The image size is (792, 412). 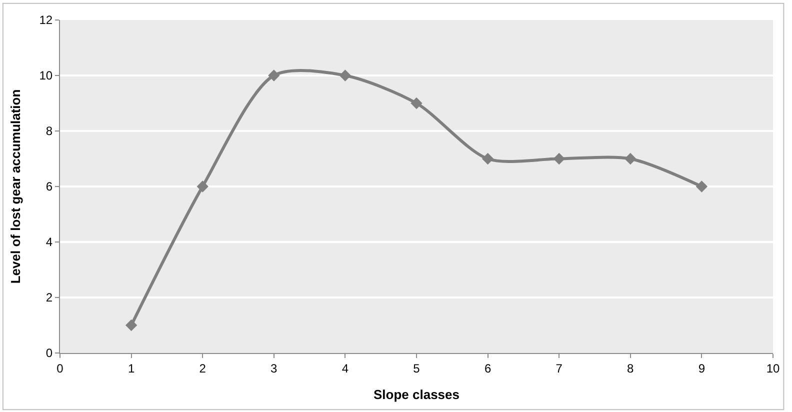 What do you see at coordinates (49, 187) in the screenshot?
I see `y-tick-label: 6` at bounding box center [49, 187].